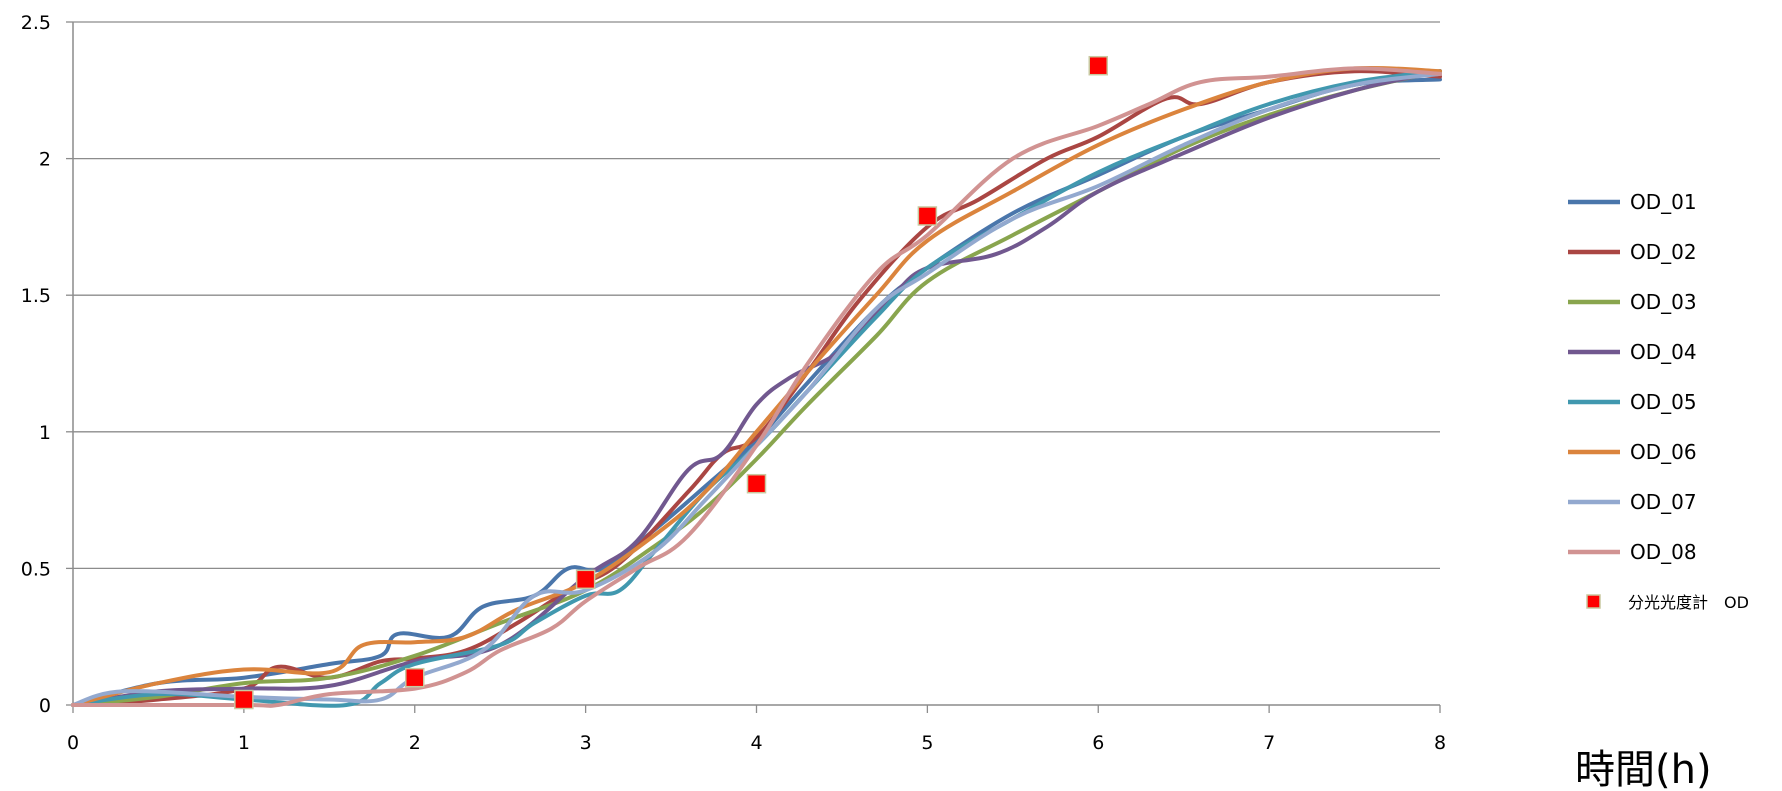 The image size is (1782, 791). What do you see at coordinates (36, 296) in the screenshot?
I see `y-tick-label: 1.5` at bounding box center [36, 296].